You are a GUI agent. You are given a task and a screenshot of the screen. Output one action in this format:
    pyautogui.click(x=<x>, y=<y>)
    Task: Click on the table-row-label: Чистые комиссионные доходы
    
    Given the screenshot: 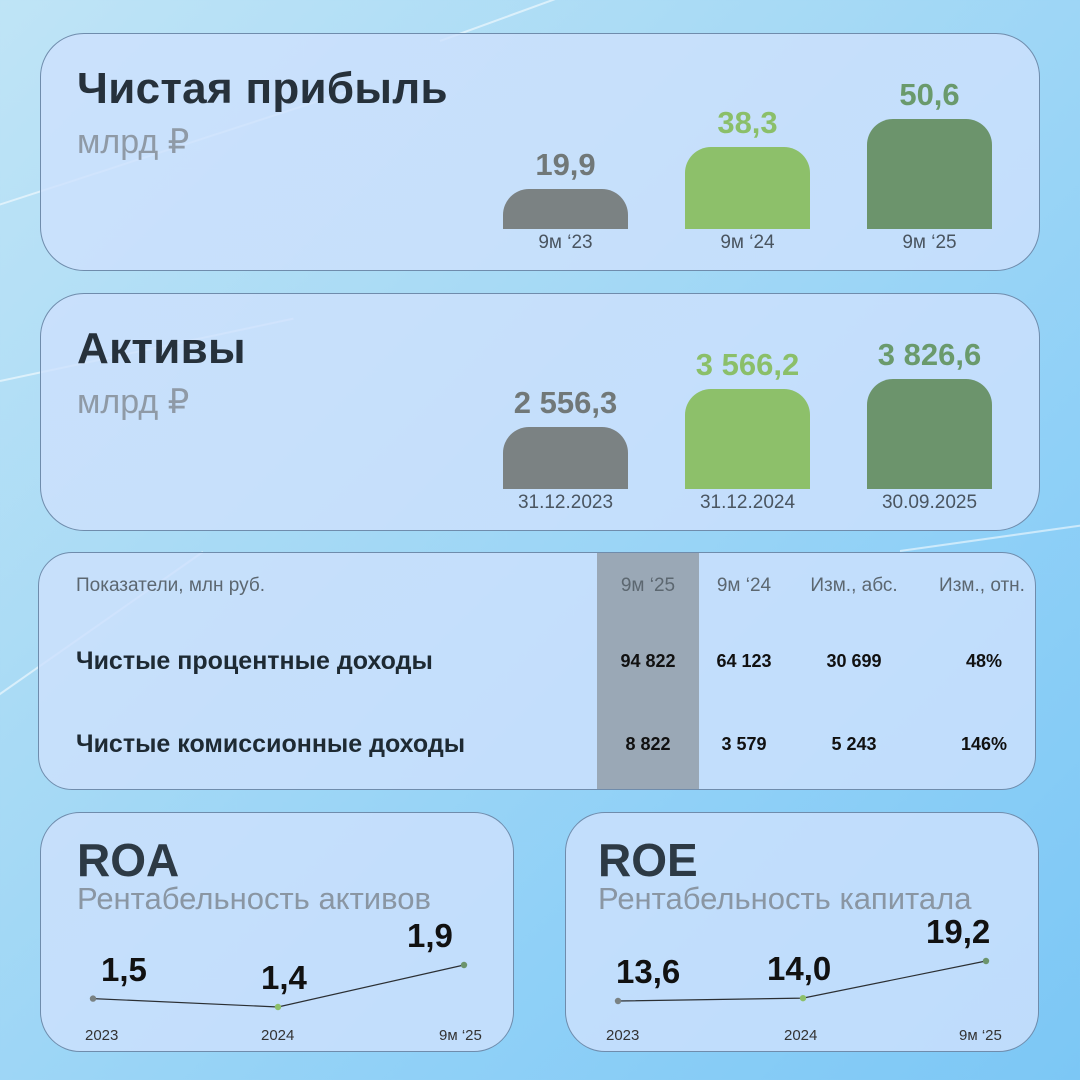 What is the action you would take?
    pyautogui.click(x=271, y=744)
    